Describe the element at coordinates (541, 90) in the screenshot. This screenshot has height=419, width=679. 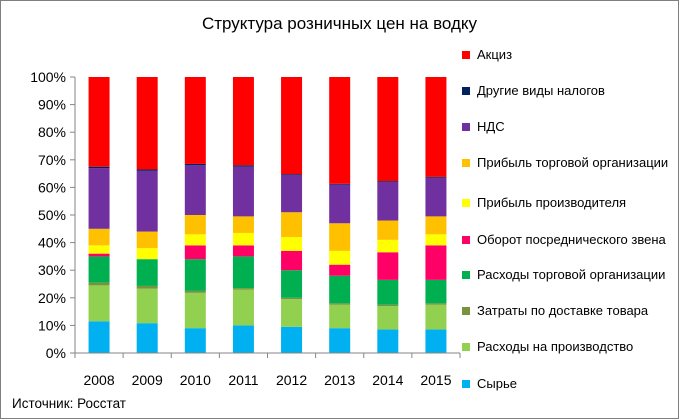
I see `legend-label: Другие виды налогов` at that location.